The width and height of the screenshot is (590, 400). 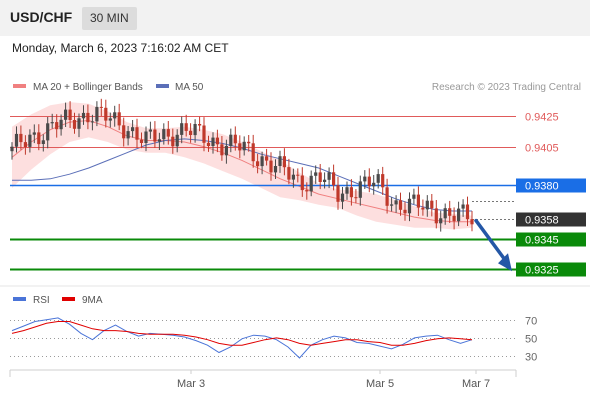 I want to click on support-label: 0.9325, so click(x=542, y=271).